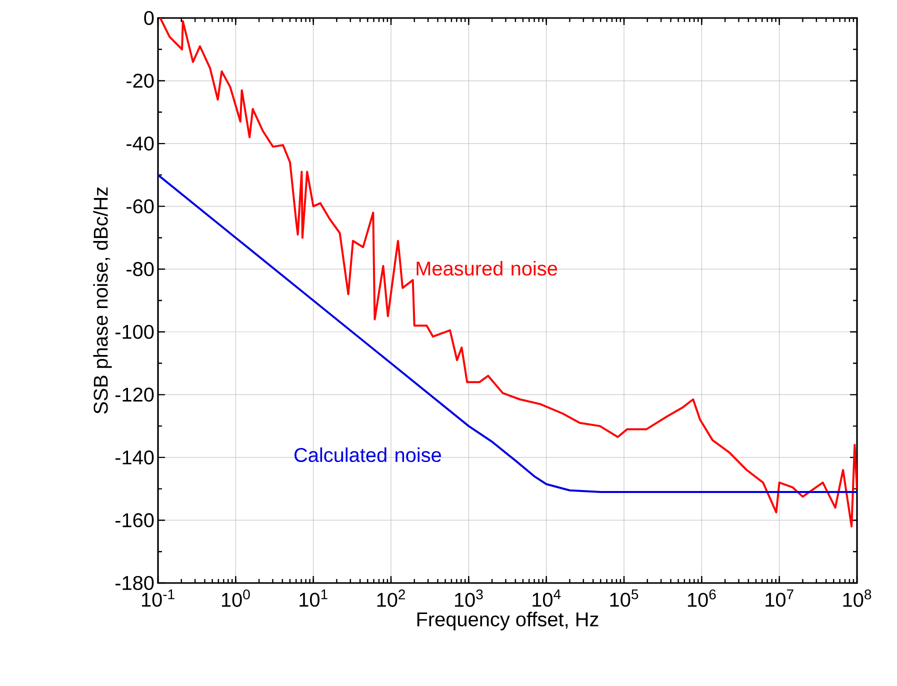 The image size is (897, 686). I want to click on y-tick-label: 0, so click(149, 18).